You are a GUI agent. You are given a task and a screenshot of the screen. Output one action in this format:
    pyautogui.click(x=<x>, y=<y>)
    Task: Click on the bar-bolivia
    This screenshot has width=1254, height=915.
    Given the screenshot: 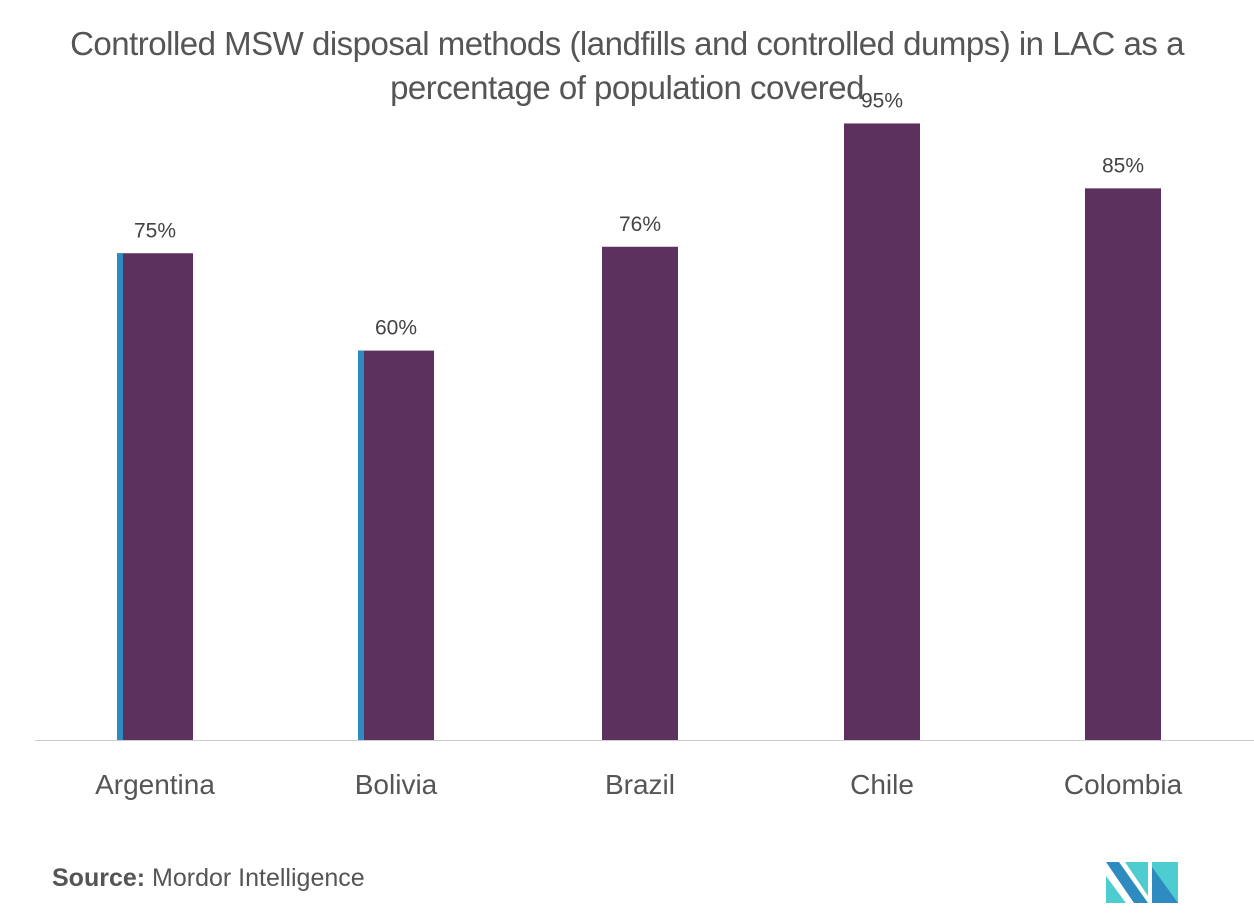 What is the action you would take?
    pyautogui.click(x=396, y=545)
    